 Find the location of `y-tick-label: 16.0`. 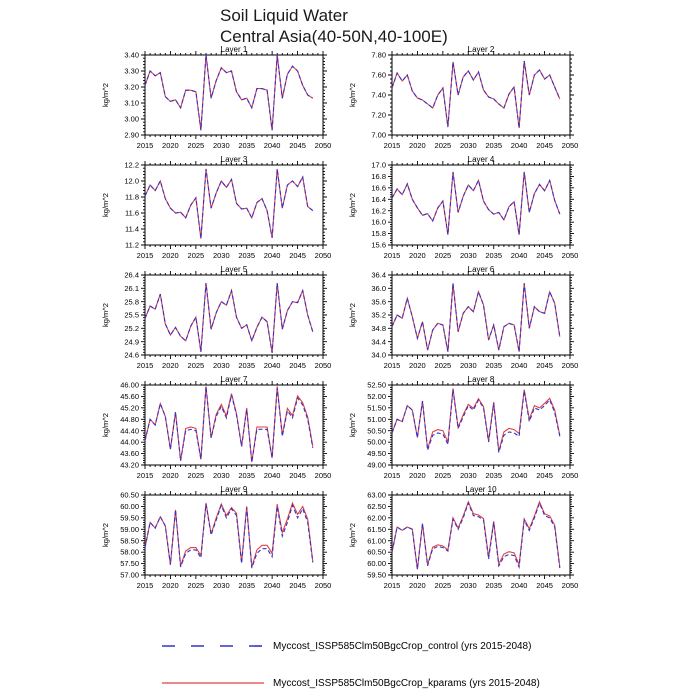

y-tick-label: 16.0 is located at coordinates (378, 222).